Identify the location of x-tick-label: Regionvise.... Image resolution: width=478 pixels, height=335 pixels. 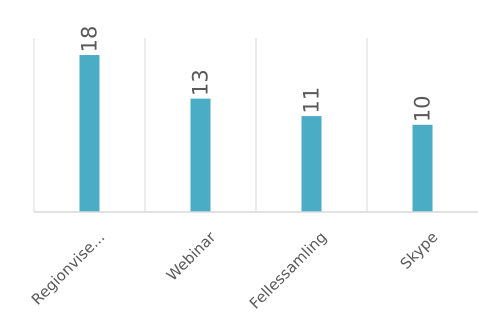
(68, 268).